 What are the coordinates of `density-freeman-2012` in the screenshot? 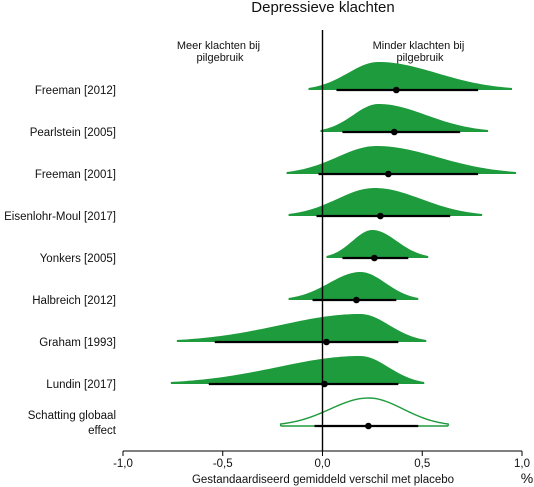 It's located at (410, 76).